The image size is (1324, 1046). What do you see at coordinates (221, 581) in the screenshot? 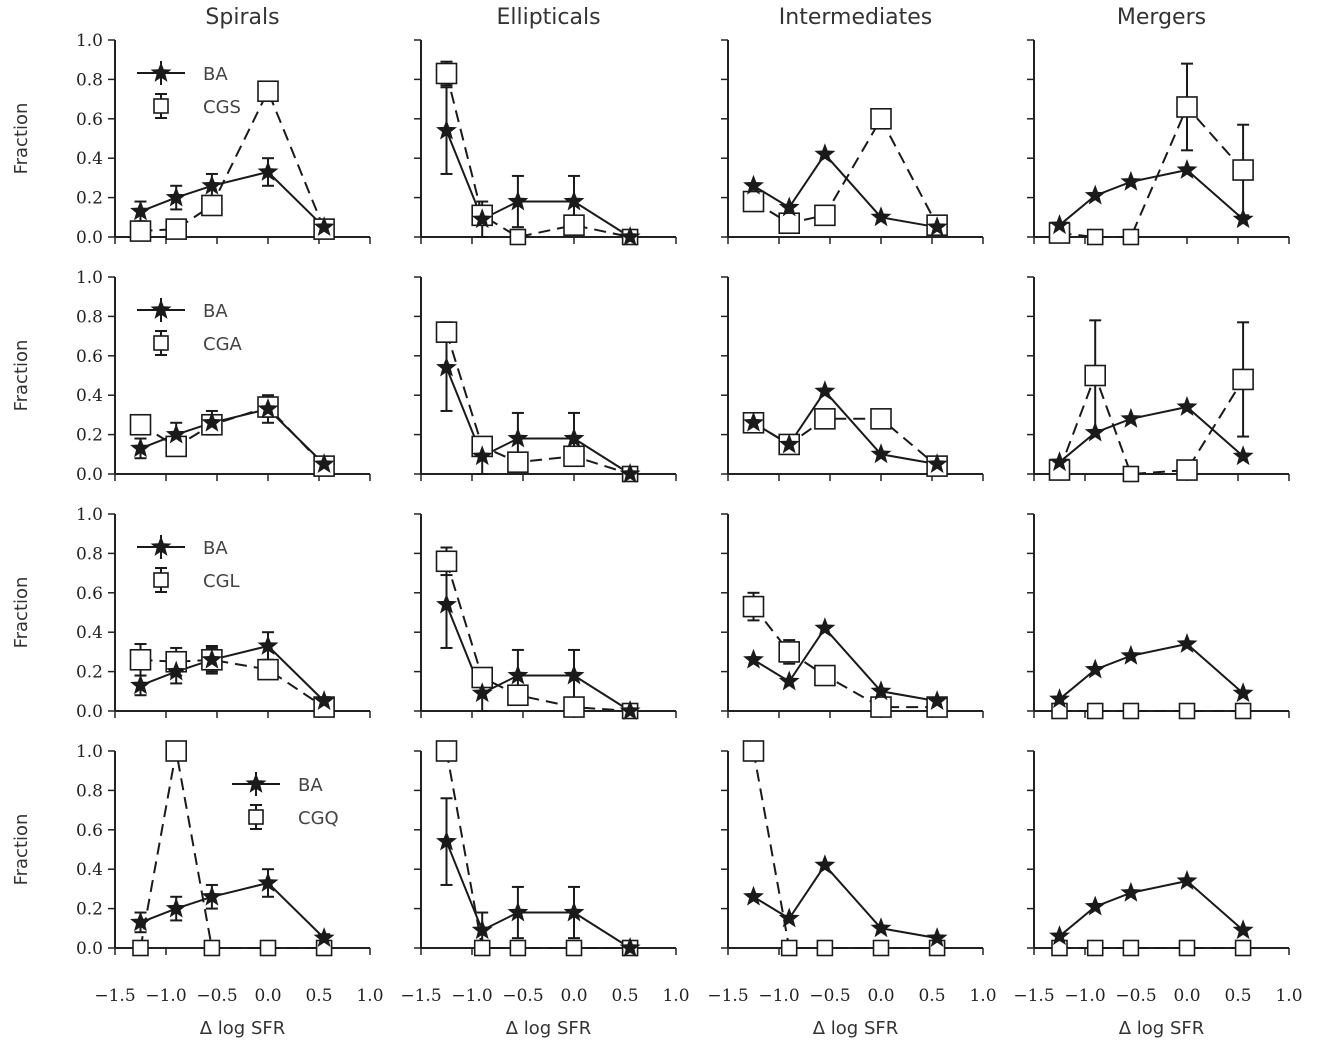
I see `legend-label-cgl: CGL` at bounding box center [221, 581].